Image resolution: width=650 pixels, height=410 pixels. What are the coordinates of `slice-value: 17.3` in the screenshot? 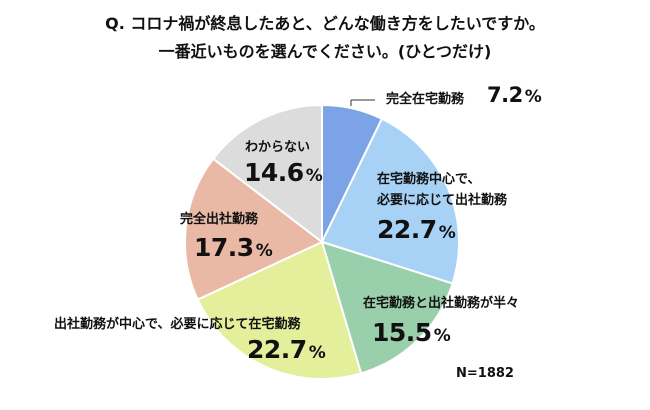 It's located at (224, 247).